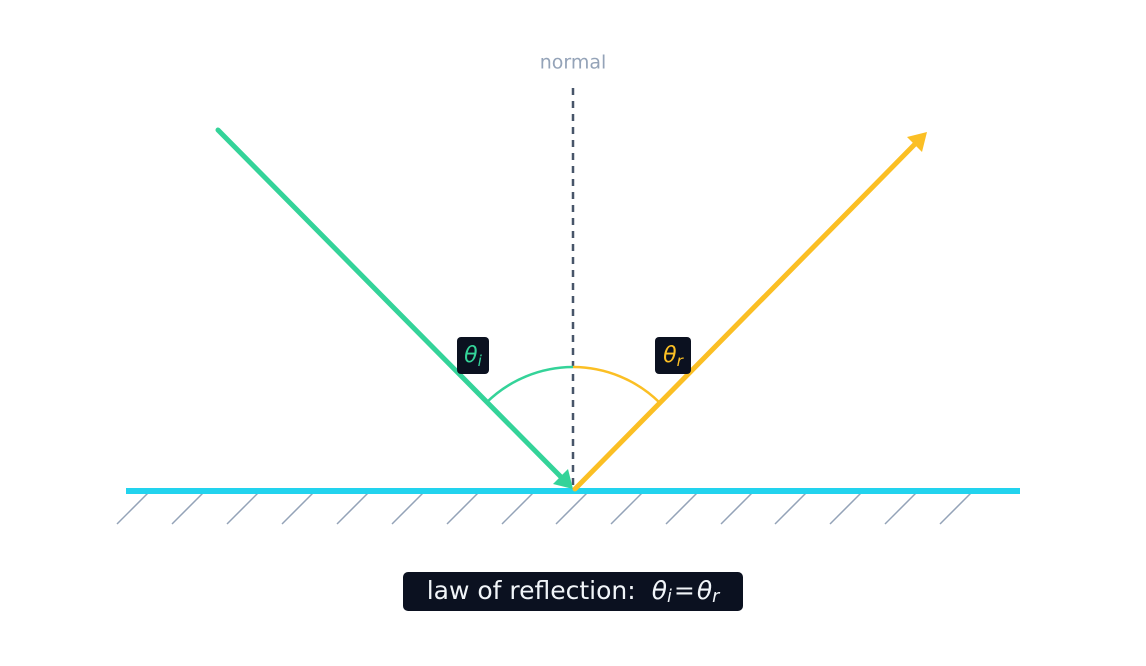  What do you see at coordinates (616, 384) in the screenshot?
I see `reflected-angle-arc` at bounding box center [616, 384].